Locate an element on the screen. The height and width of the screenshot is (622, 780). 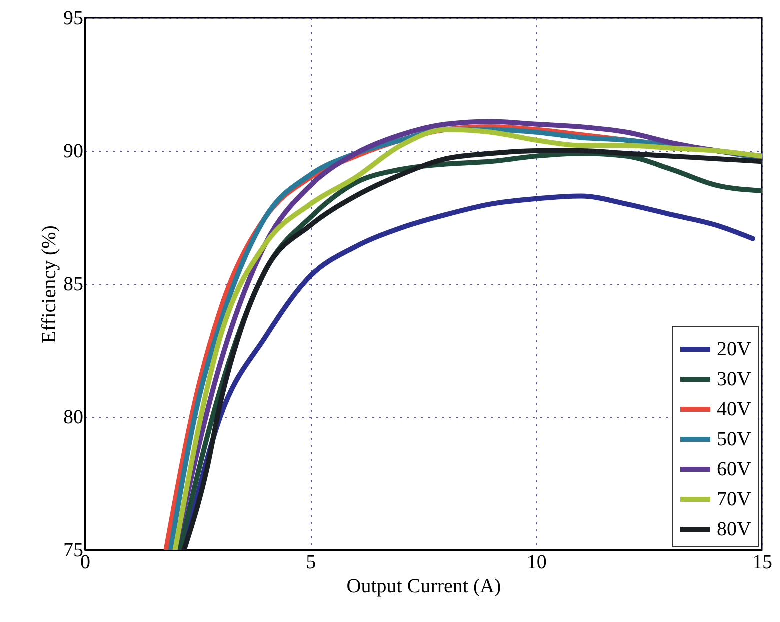
x-tick-label: 10 is located at coordinates (536, 563).